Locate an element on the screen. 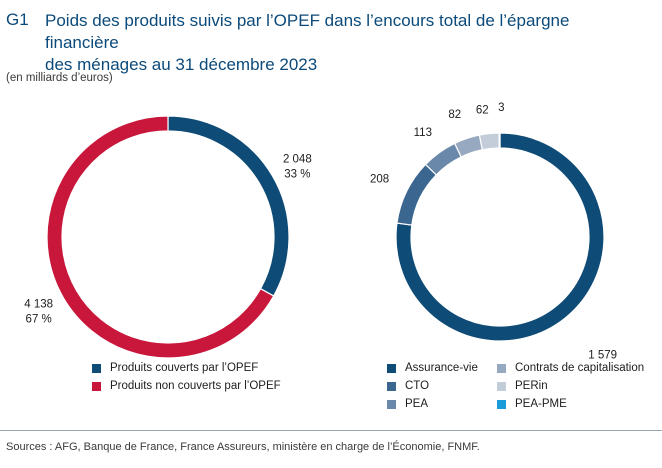 The image size is (662, 468). donut-1-label-pct-covered: 33 % is located at coordinates (297, 175).